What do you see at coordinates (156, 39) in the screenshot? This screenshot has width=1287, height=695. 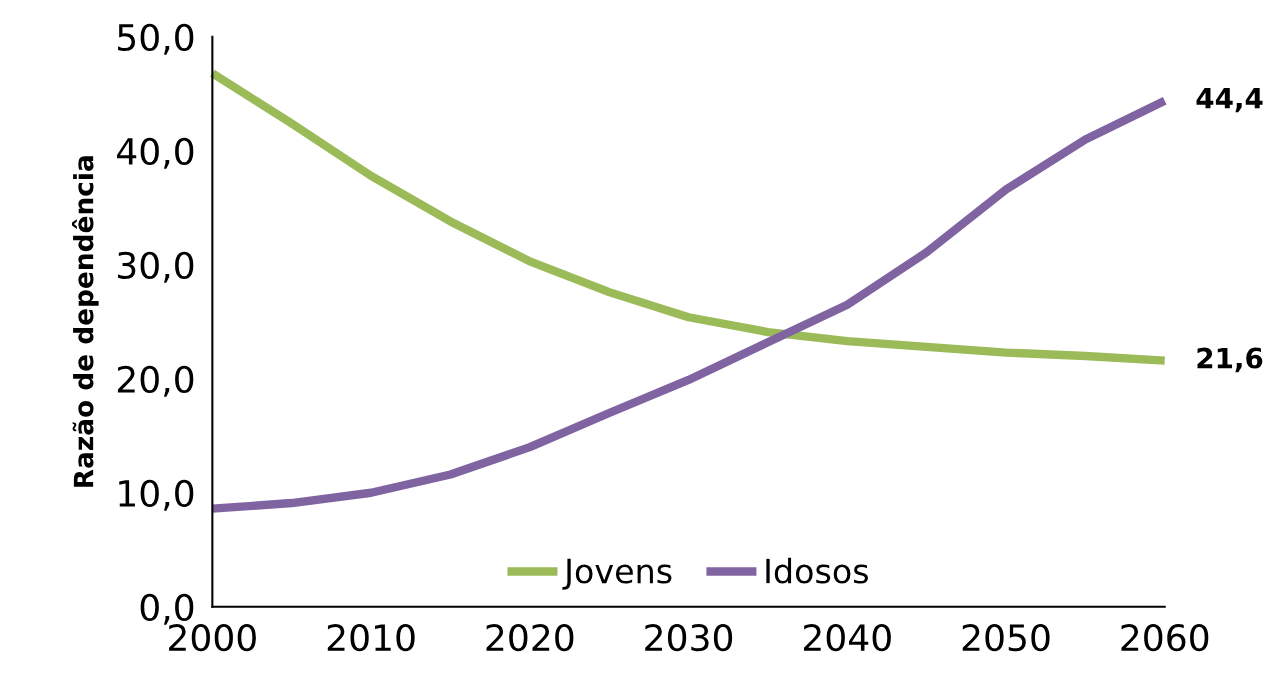 I see `y-tick-label: 50,0` at bounding box center [156, 39].